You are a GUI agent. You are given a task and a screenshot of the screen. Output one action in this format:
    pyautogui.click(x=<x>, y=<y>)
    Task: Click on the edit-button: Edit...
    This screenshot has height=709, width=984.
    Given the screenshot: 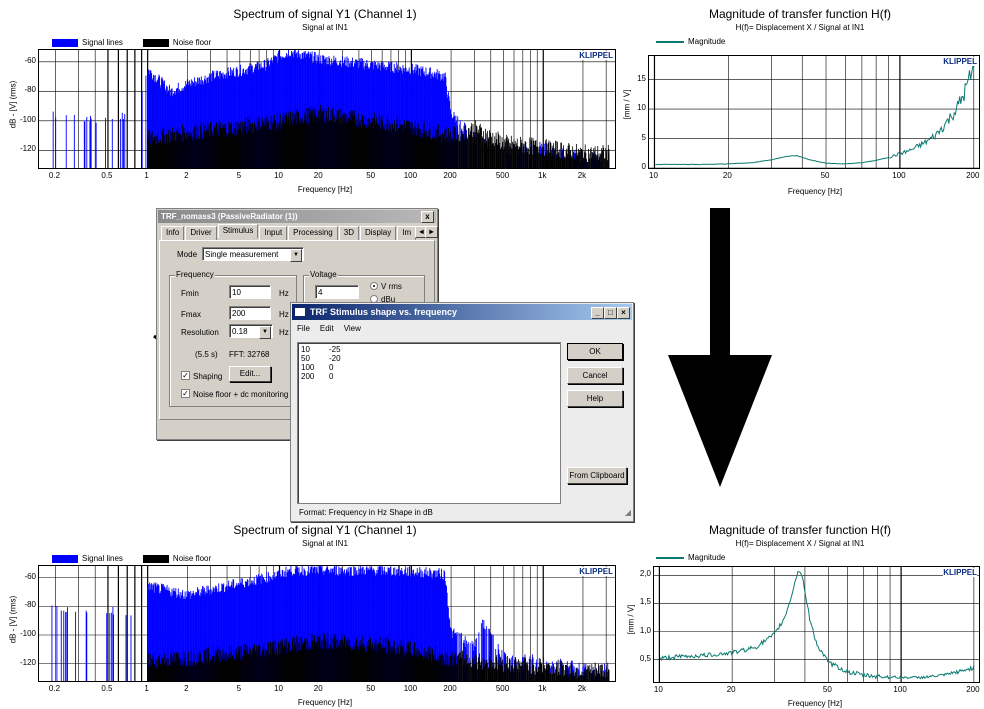 What is the action you would take?
    pyautogui.click(x=250, y=374)
    